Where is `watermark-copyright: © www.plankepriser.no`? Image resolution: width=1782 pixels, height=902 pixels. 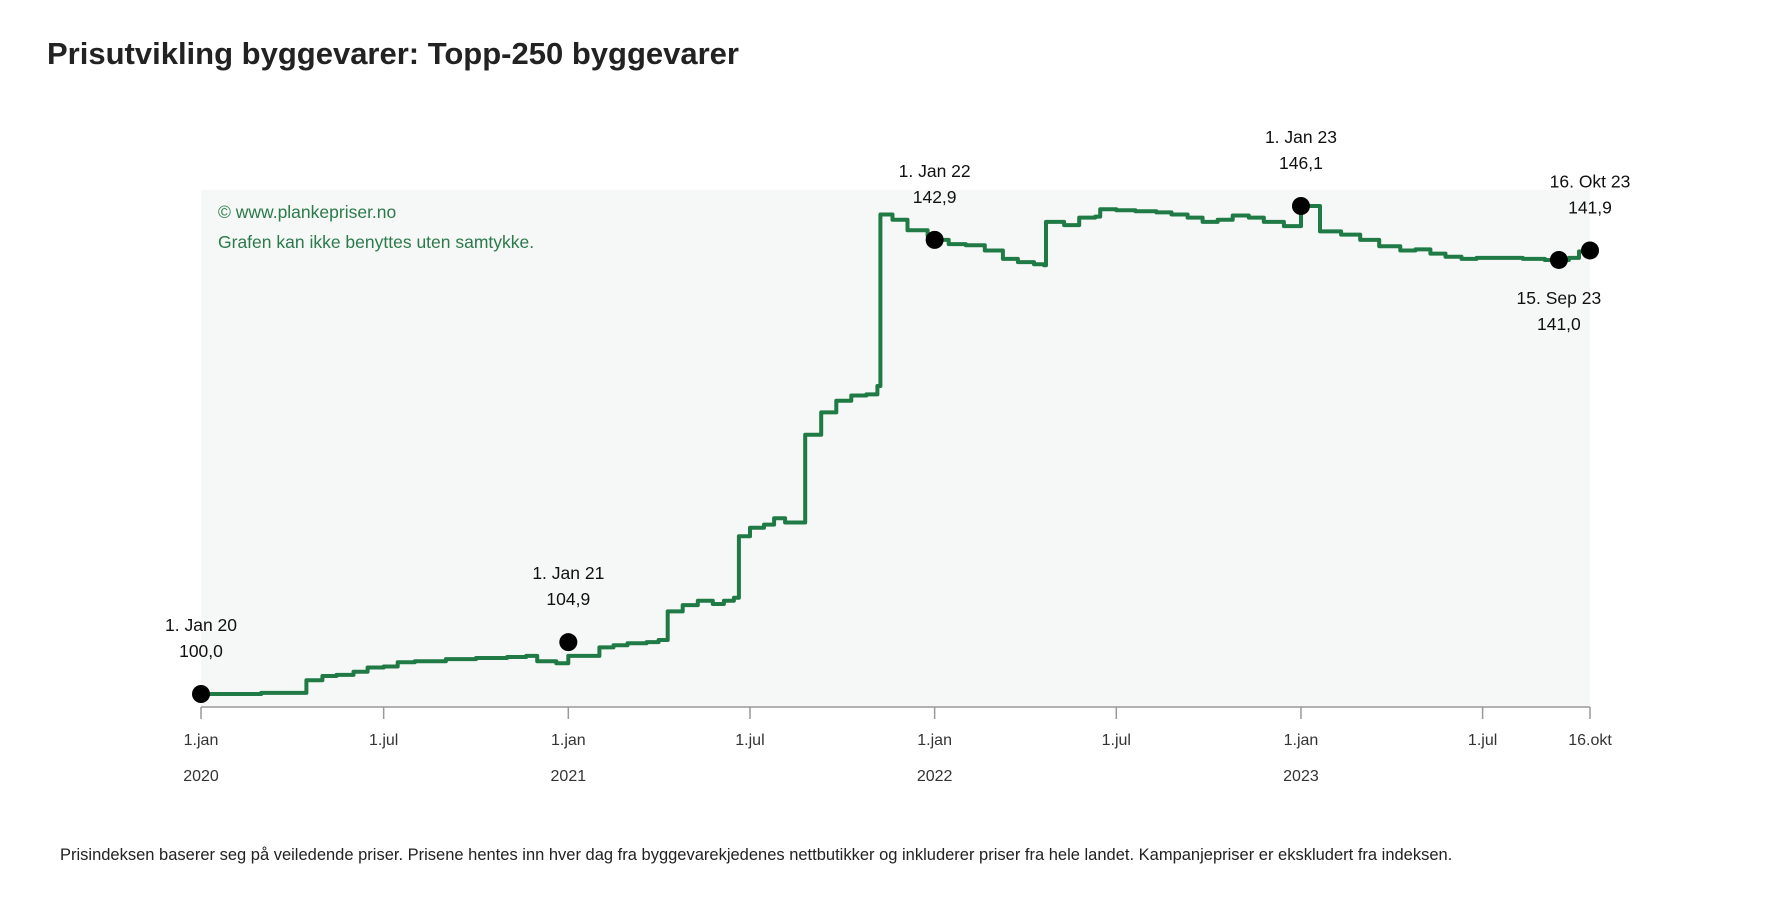 watermark-copyright: © www.plankepriser.no is located at coordinates (307, 212).